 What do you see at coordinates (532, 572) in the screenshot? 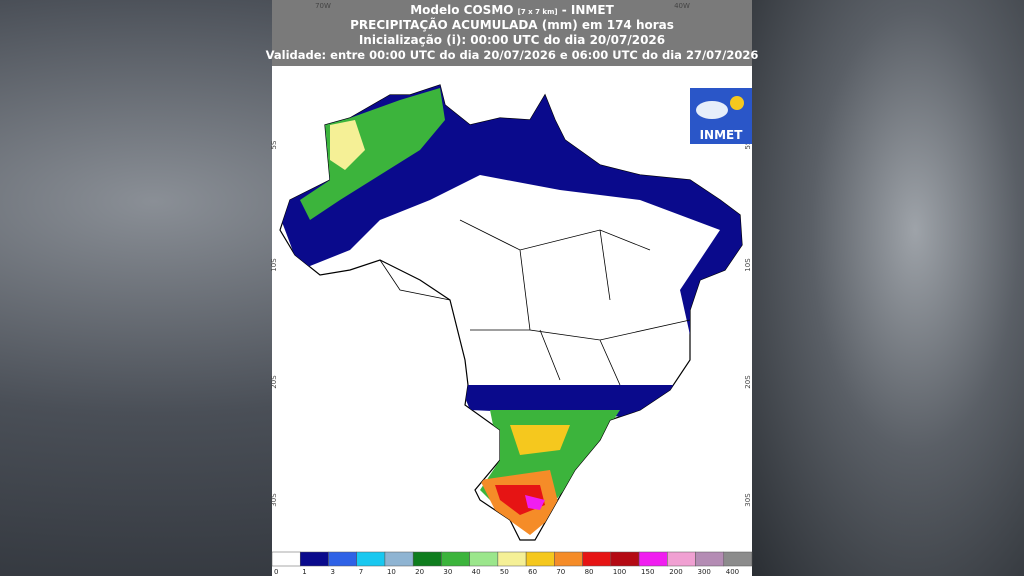
I see `legend-label: 60` at bounding box center [532, 572].